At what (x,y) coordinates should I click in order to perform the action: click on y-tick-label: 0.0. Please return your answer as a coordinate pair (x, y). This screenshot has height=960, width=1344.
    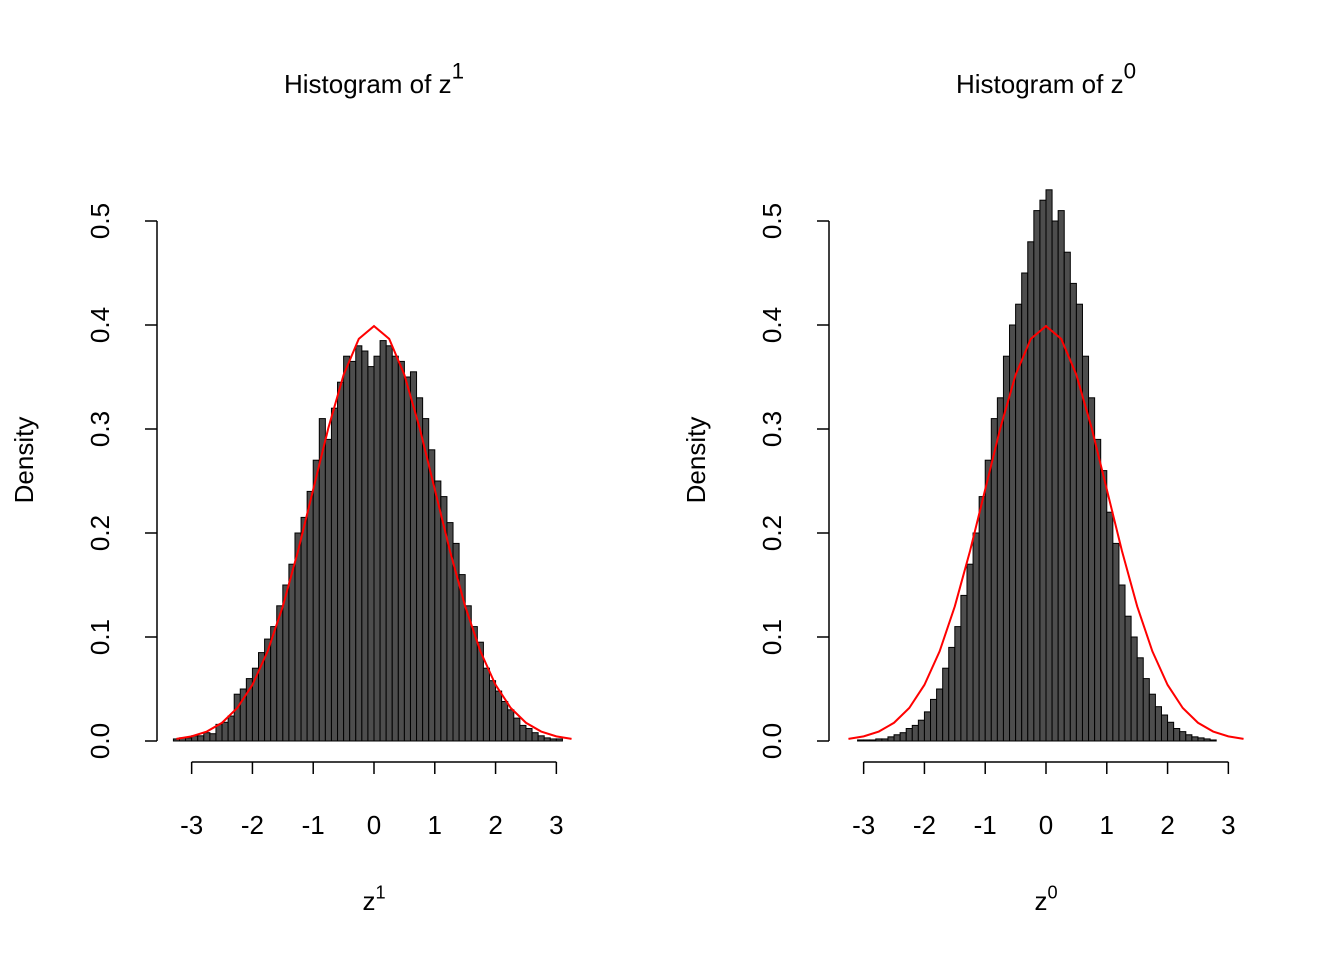
    Looking at the image, I should click on (100, 741).